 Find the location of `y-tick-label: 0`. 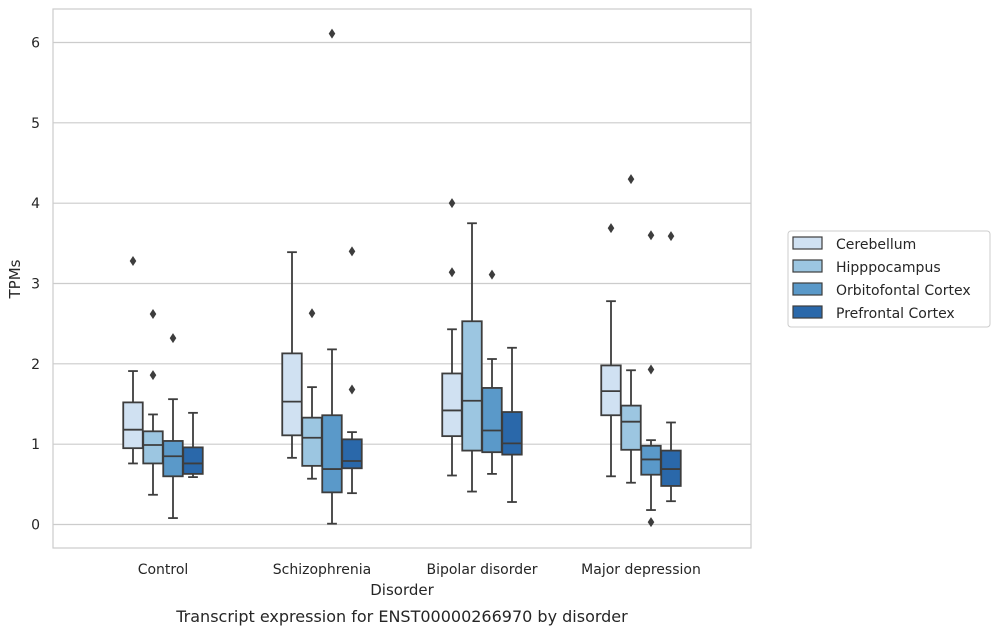

y-tick-label: 0 is located at coordinates (35, 526).